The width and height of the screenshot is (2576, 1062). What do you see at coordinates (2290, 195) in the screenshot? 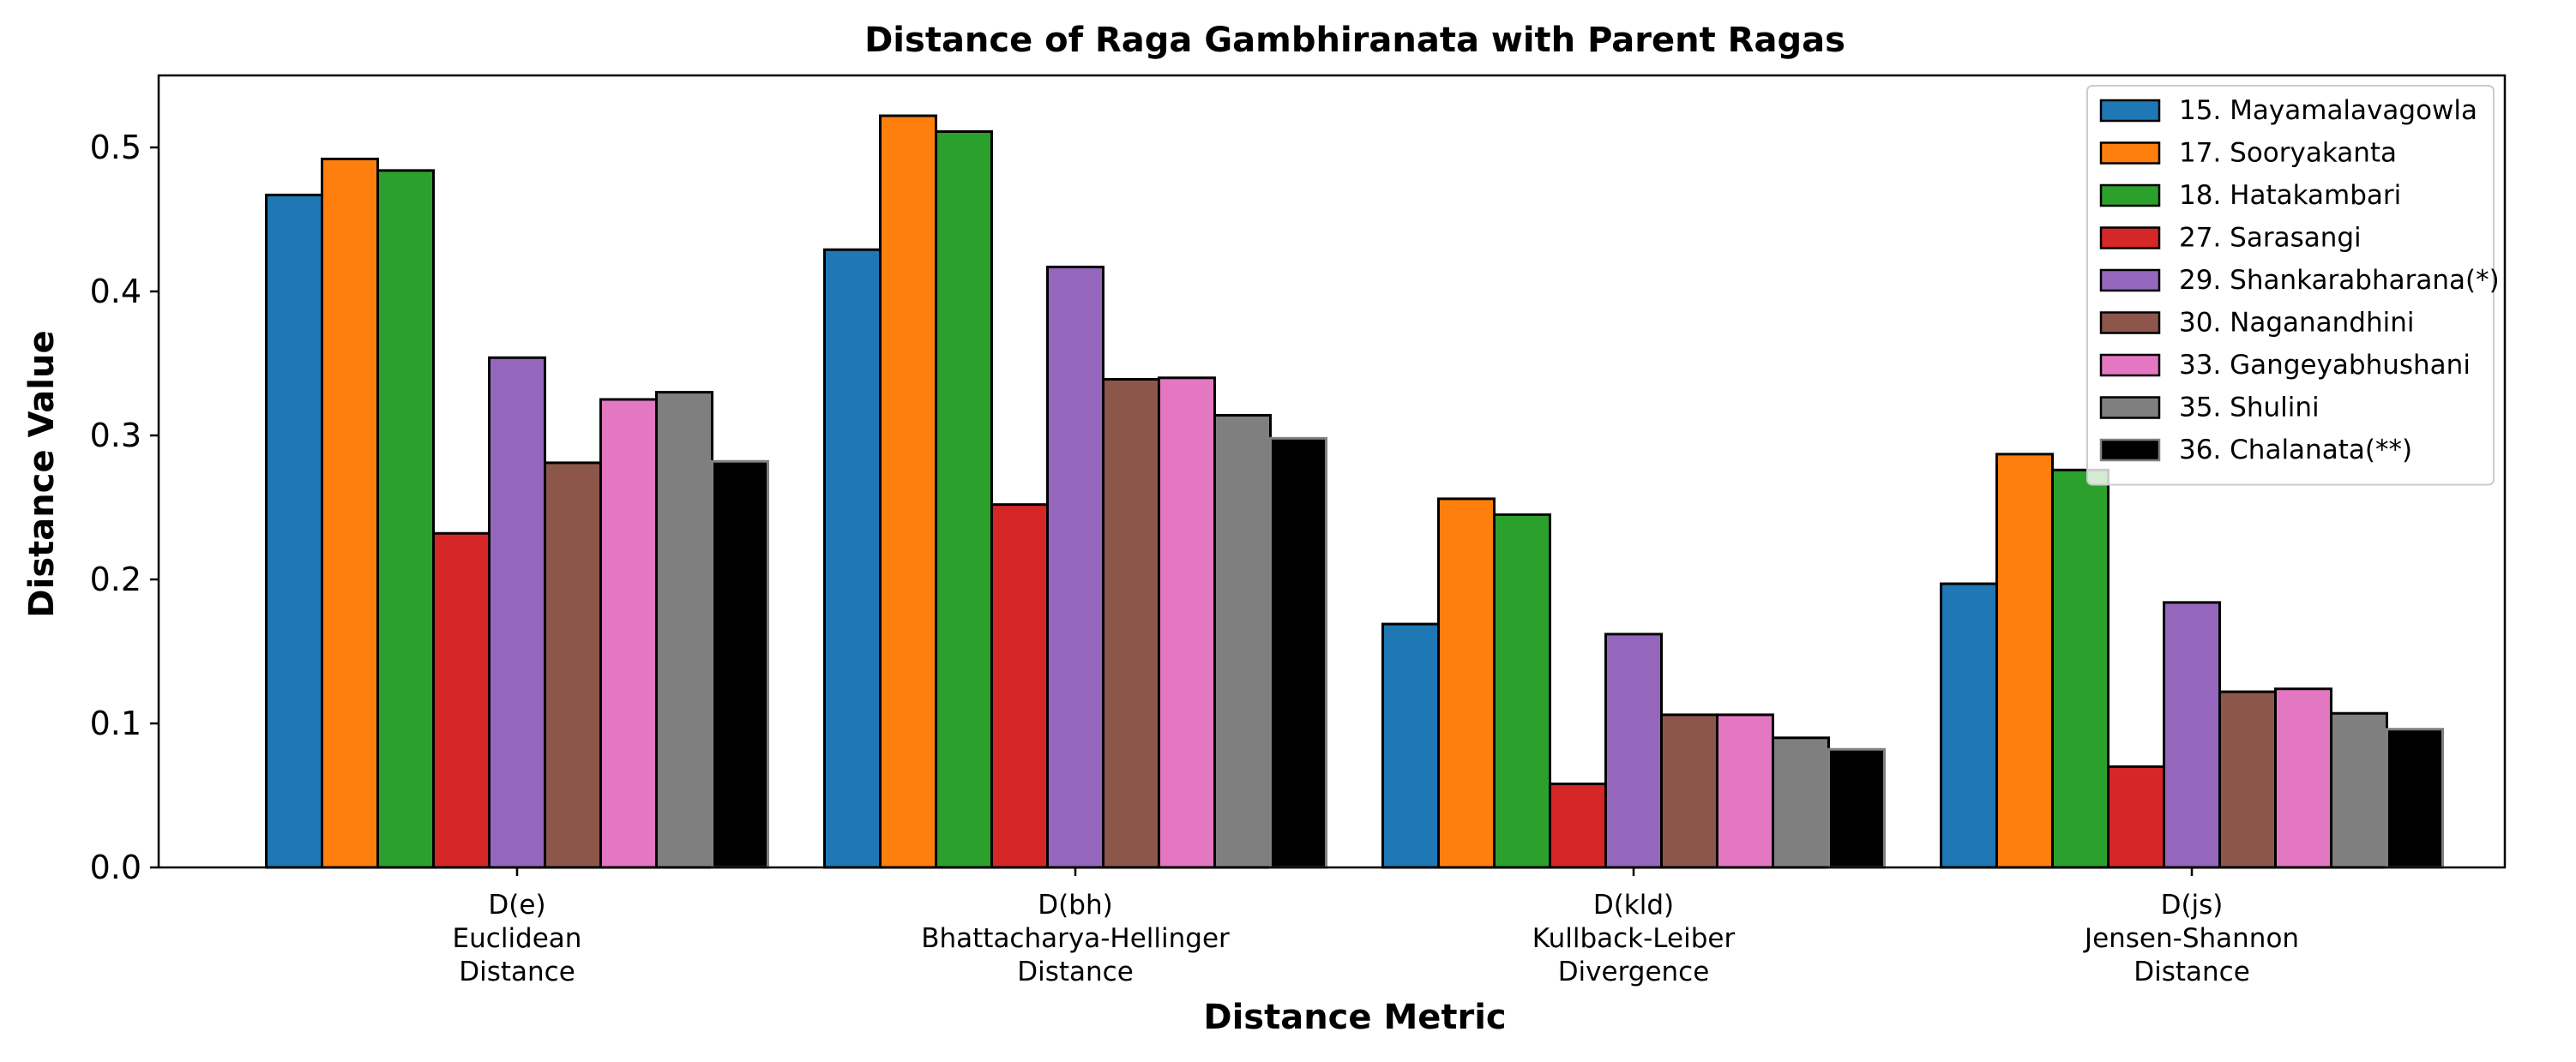
I see `legend-label: 18. Hatakambari` at bounding box center [2290, 195].